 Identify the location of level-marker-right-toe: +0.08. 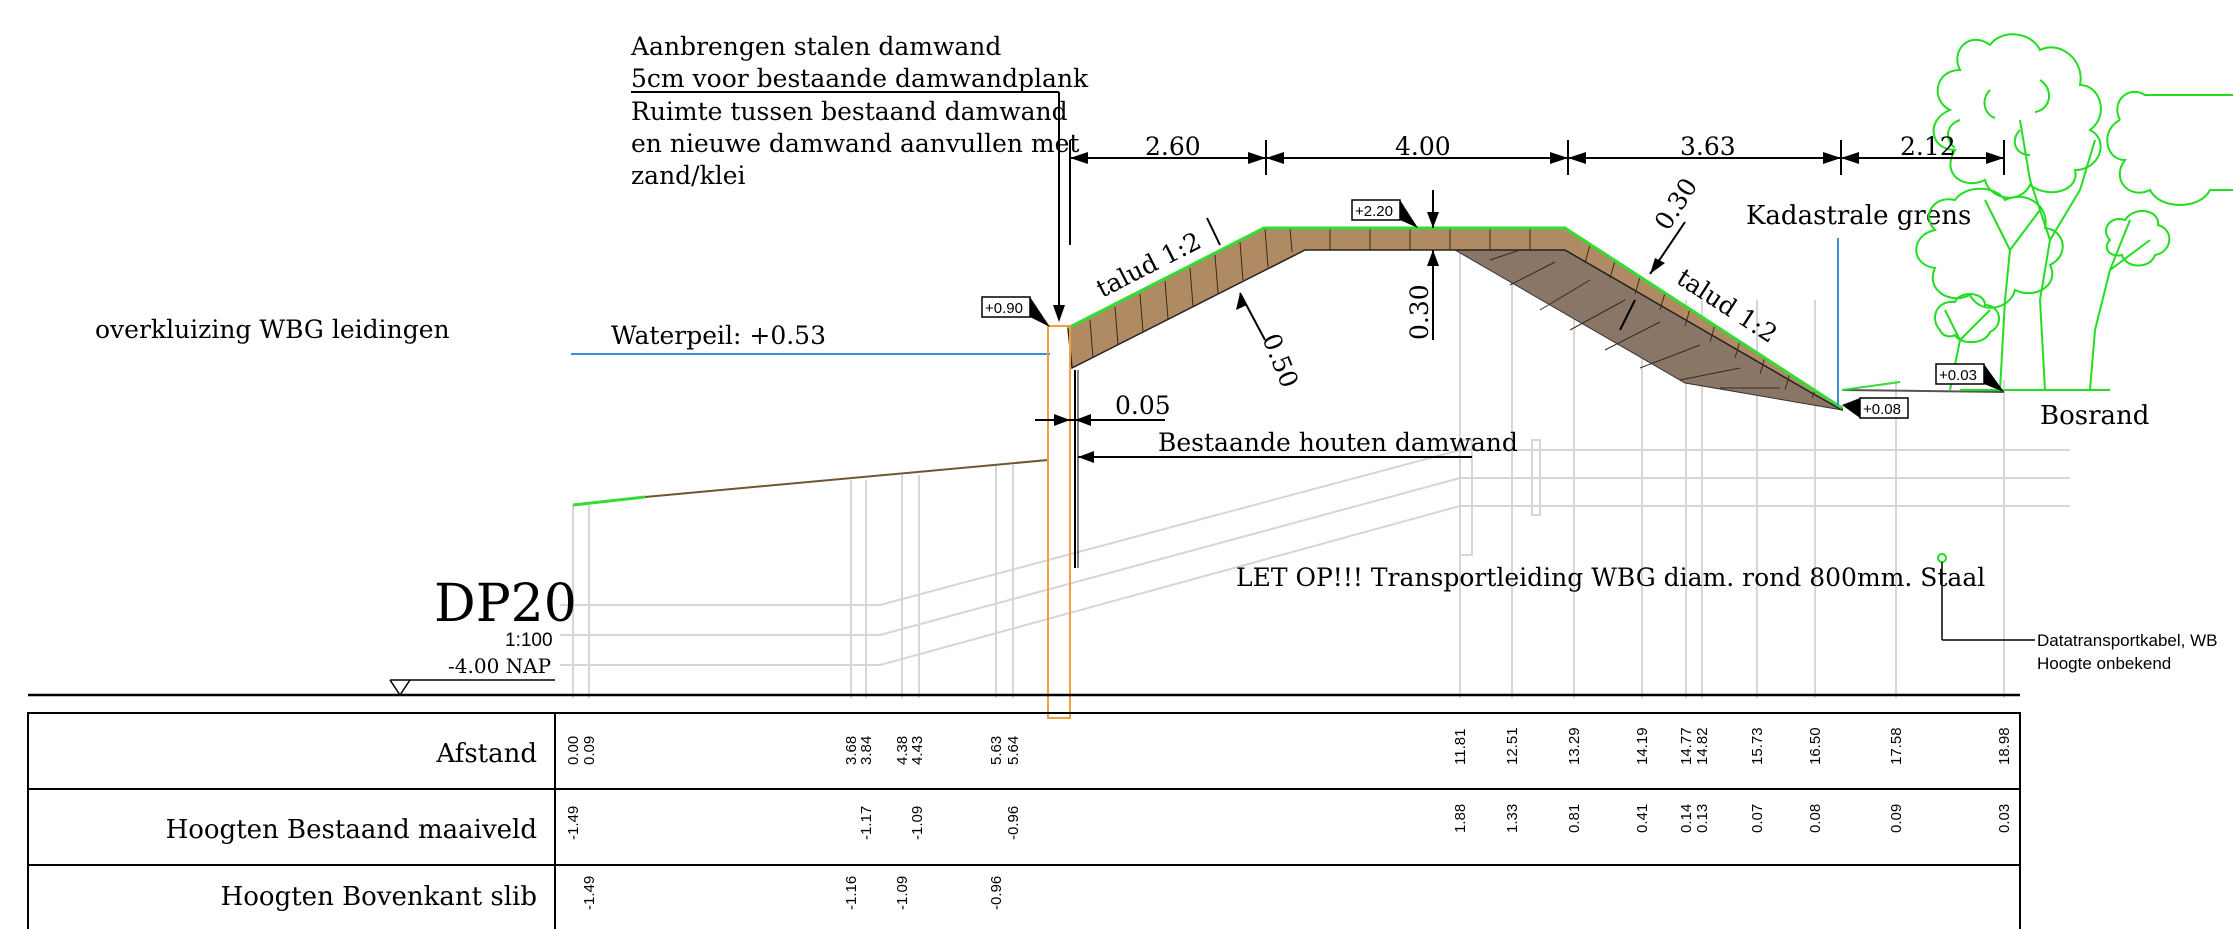
(1875, 408).